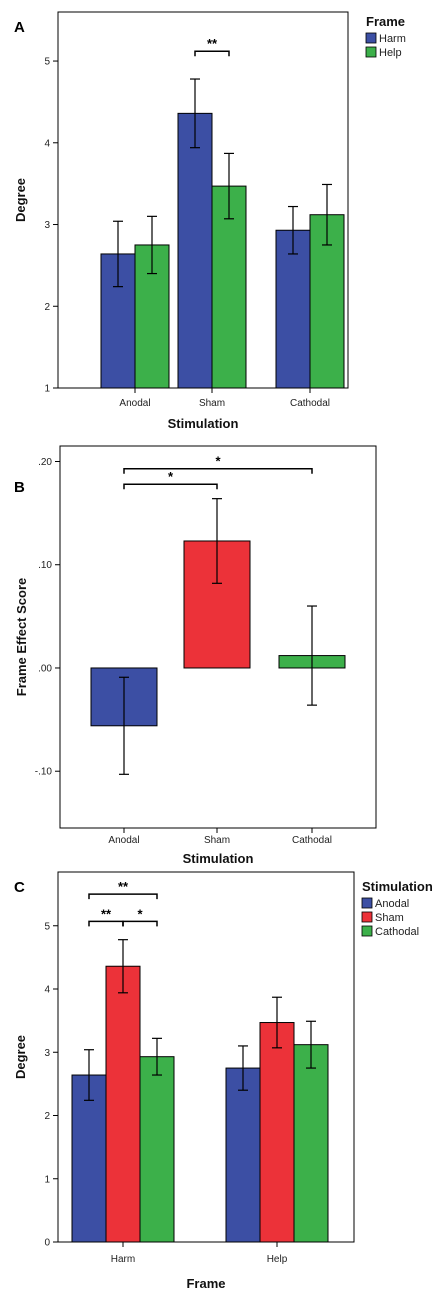 Image resolution: width=436 pixels, height=1300 pixels. I want to click on panel-c-letter: C, so click(19, 887).